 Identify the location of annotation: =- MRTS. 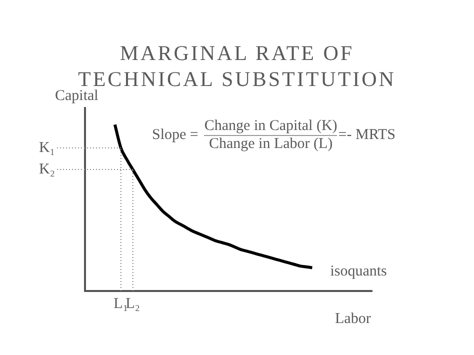
(367, 135).